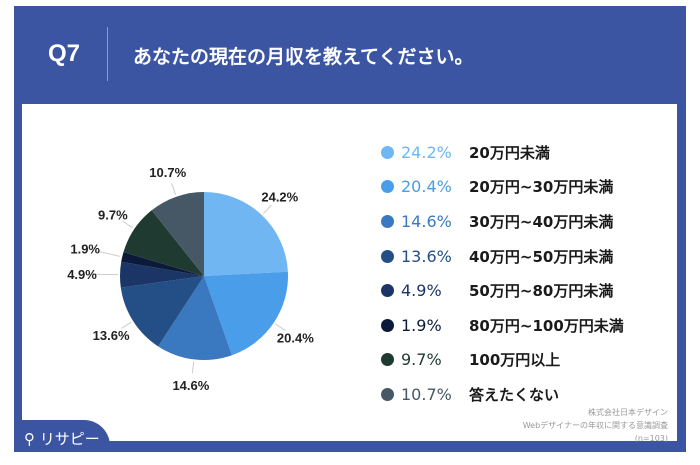  I want to click on legend-item: 9.7% 100万円以上, so click(502, 360).